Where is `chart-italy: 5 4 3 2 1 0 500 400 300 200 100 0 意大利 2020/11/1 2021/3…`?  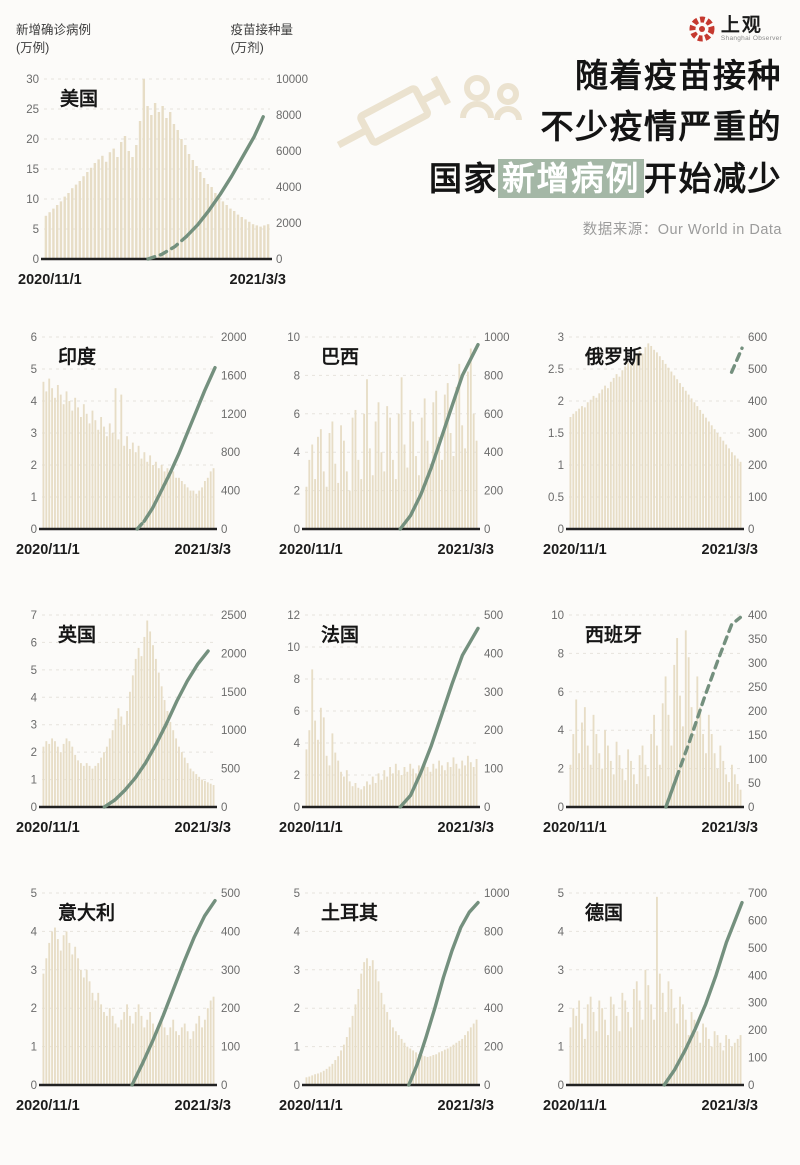 chart-italy: 5 4 3 2 1 0 500 400 300 200 100 0 意大利 2020/11/1 2021/3… is located at coordinates (136, 999).